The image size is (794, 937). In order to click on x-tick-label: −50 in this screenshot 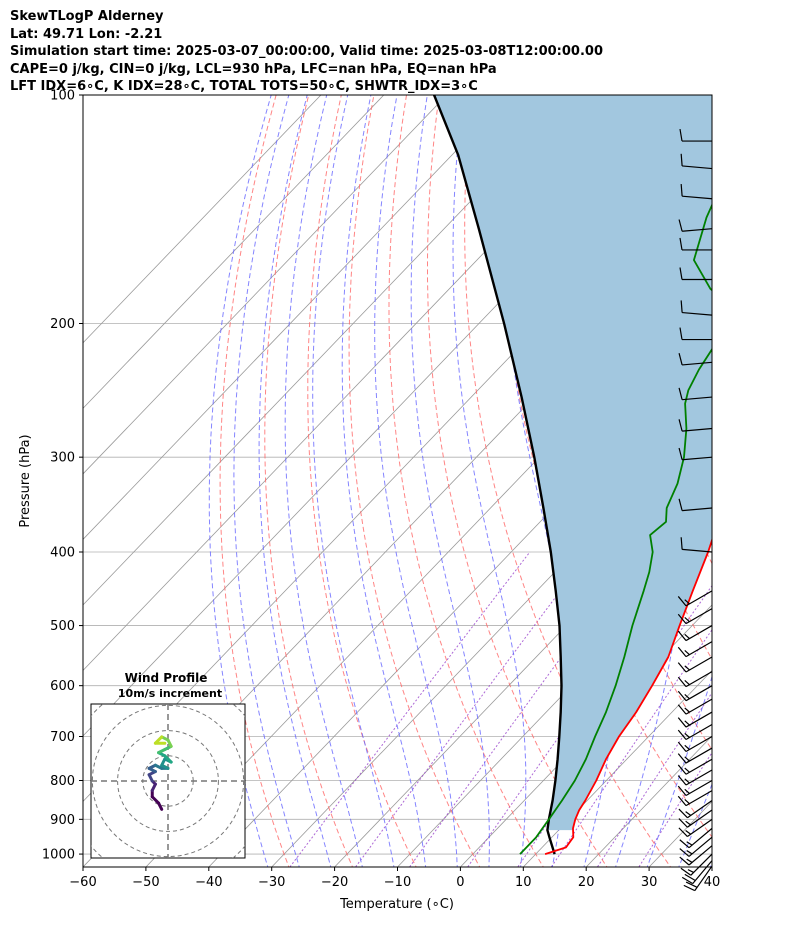, I will do `click(145, 882)`.